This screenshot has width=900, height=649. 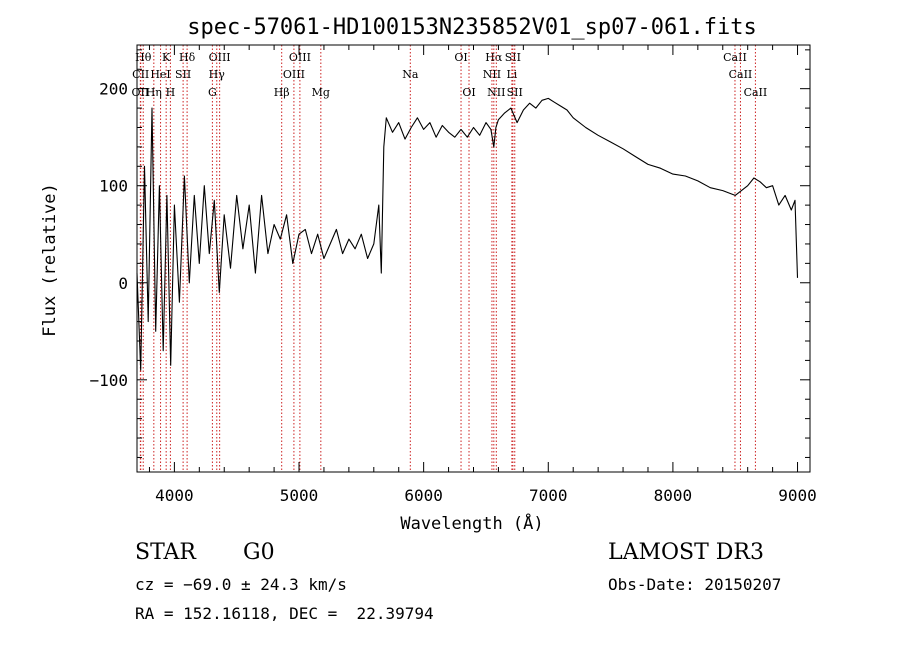 What do you see at coordinates (511, 74) in the screenshot?
I see `line-marker-label-16: Li` at bounding box center [511, 74].